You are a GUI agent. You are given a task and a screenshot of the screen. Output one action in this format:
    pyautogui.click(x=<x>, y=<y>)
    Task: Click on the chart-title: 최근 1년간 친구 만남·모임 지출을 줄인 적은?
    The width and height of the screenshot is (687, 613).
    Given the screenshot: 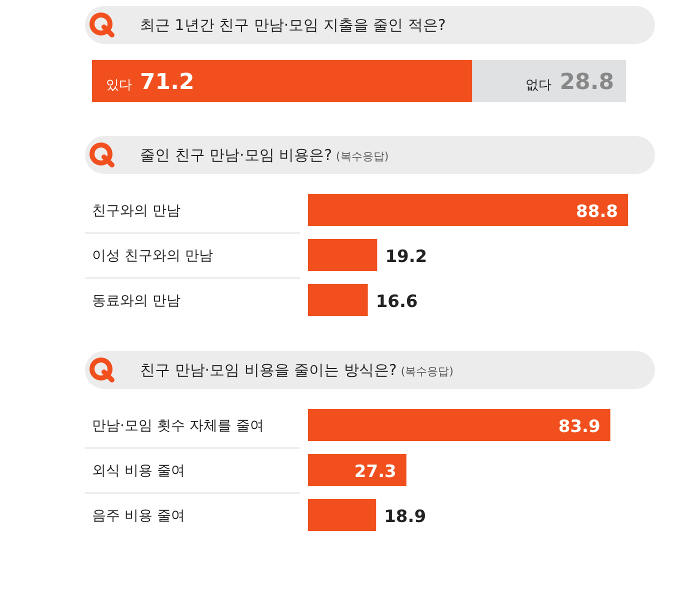 What is the action you would take?
    pyautogui.click(x=293, y=25)
    